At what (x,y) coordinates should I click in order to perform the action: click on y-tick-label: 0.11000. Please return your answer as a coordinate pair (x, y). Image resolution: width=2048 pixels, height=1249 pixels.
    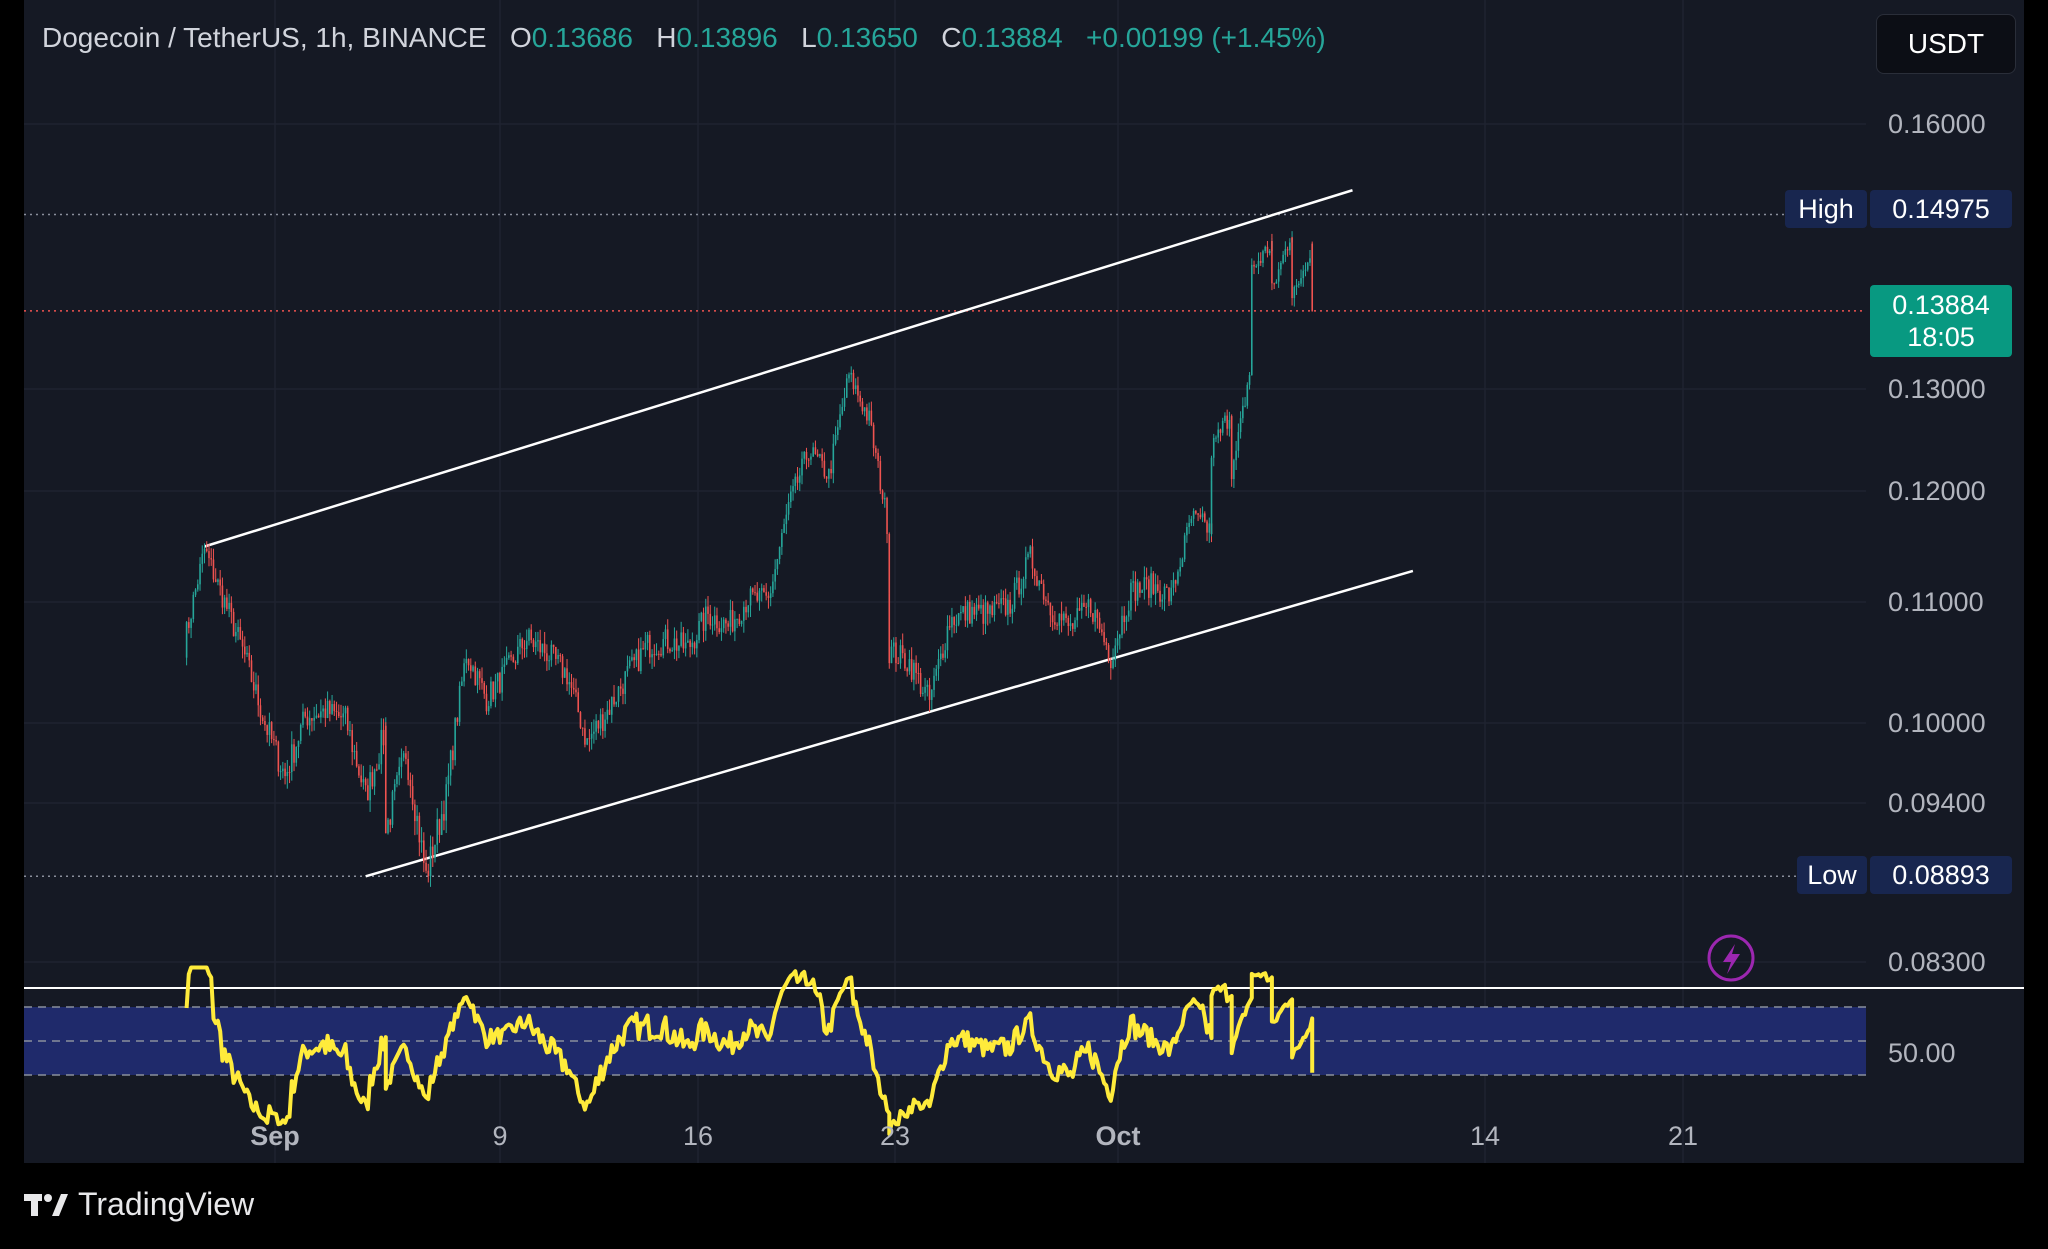
    Looking at the image, I should click on (1936, 602).